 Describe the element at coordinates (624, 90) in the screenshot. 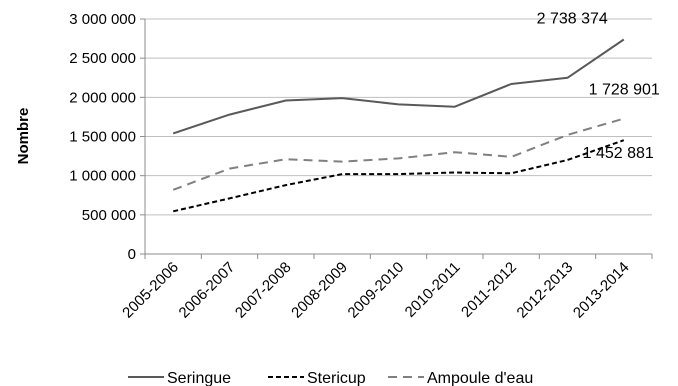

I see `data-label-ampoule-d-eau: 1 728 901` at that location.